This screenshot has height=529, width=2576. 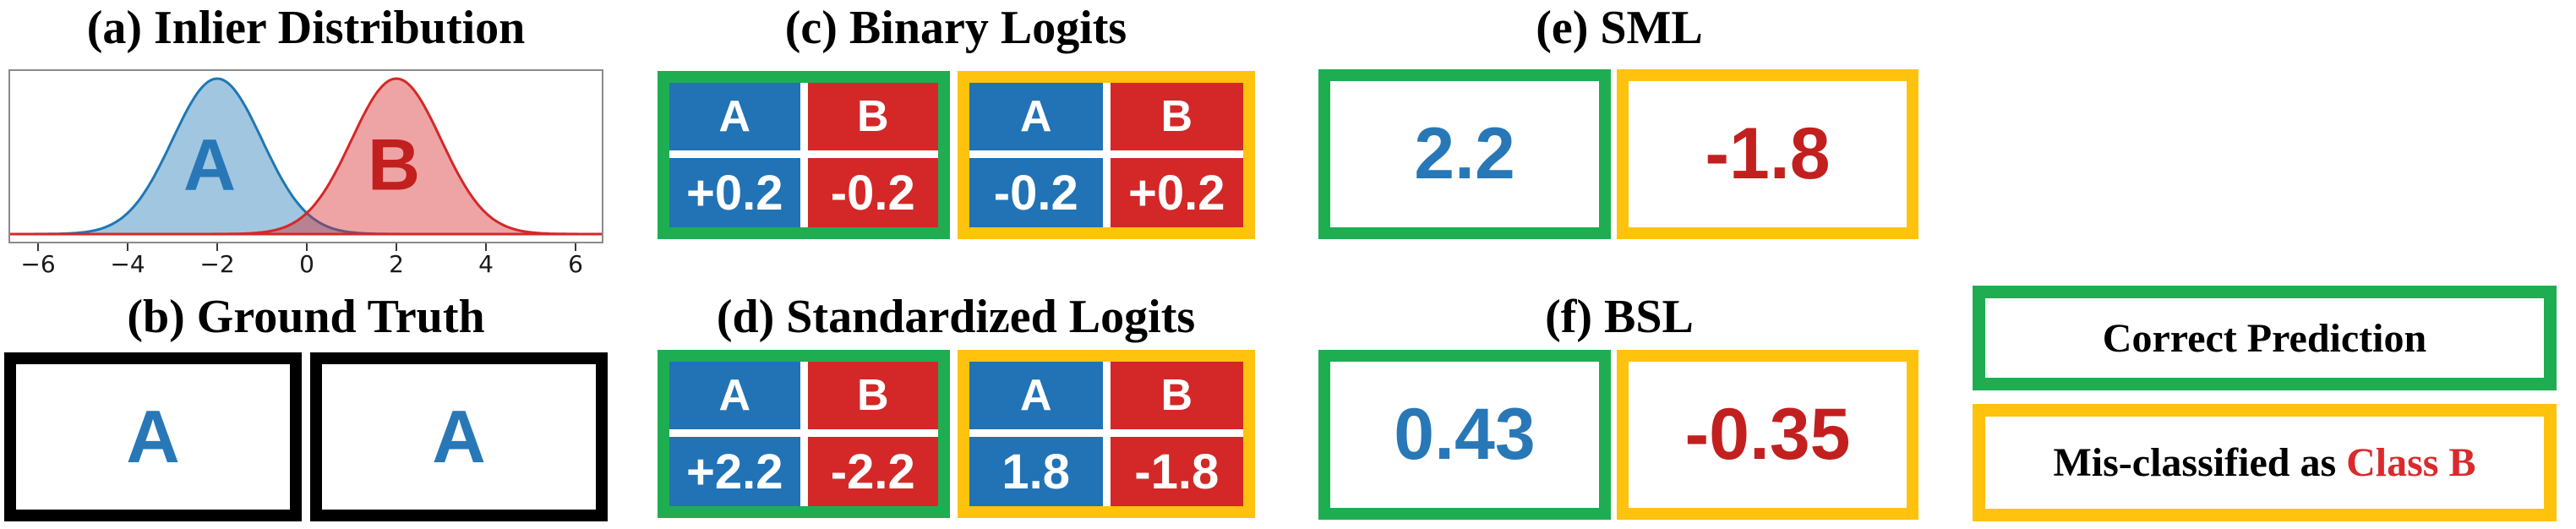 I want to click on density-curve-B, so click(x=306, y=156).